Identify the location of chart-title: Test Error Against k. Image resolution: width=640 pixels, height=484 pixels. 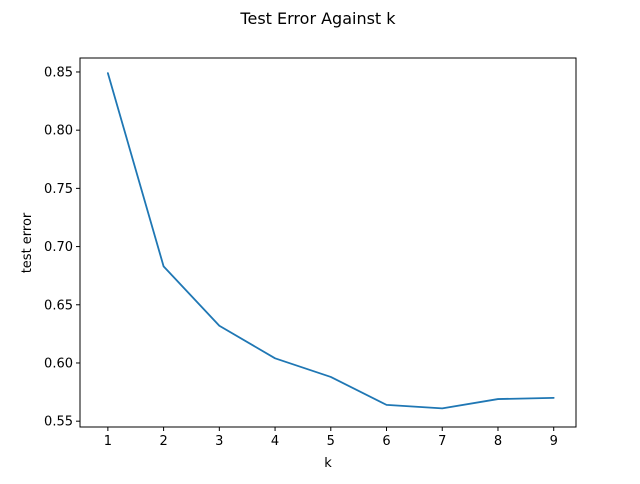
(317, 18).